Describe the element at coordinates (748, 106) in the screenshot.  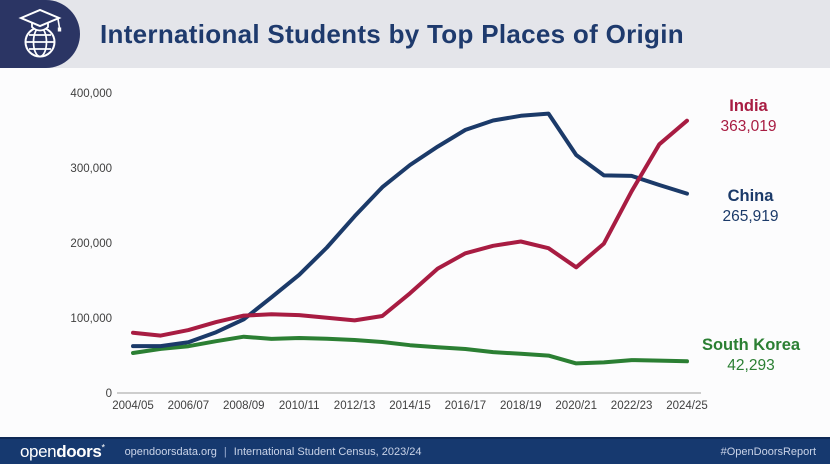
I see `series-name: India` at that location.